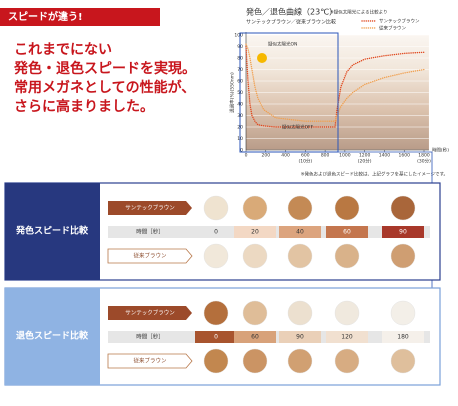  Describe the element at coordinates (291, 22) in the screenshot. I see `chart-subtitle: サンテックブラウン／従来ブラウン比較` at that location.